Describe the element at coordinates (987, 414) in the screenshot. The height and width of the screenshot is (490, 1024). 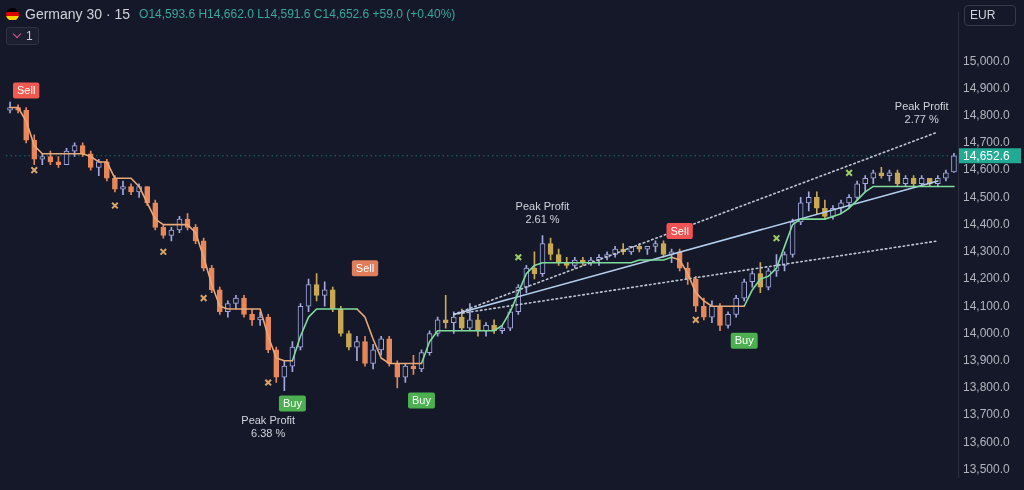
I see `y-tick-label: 13,700.0` at that location.